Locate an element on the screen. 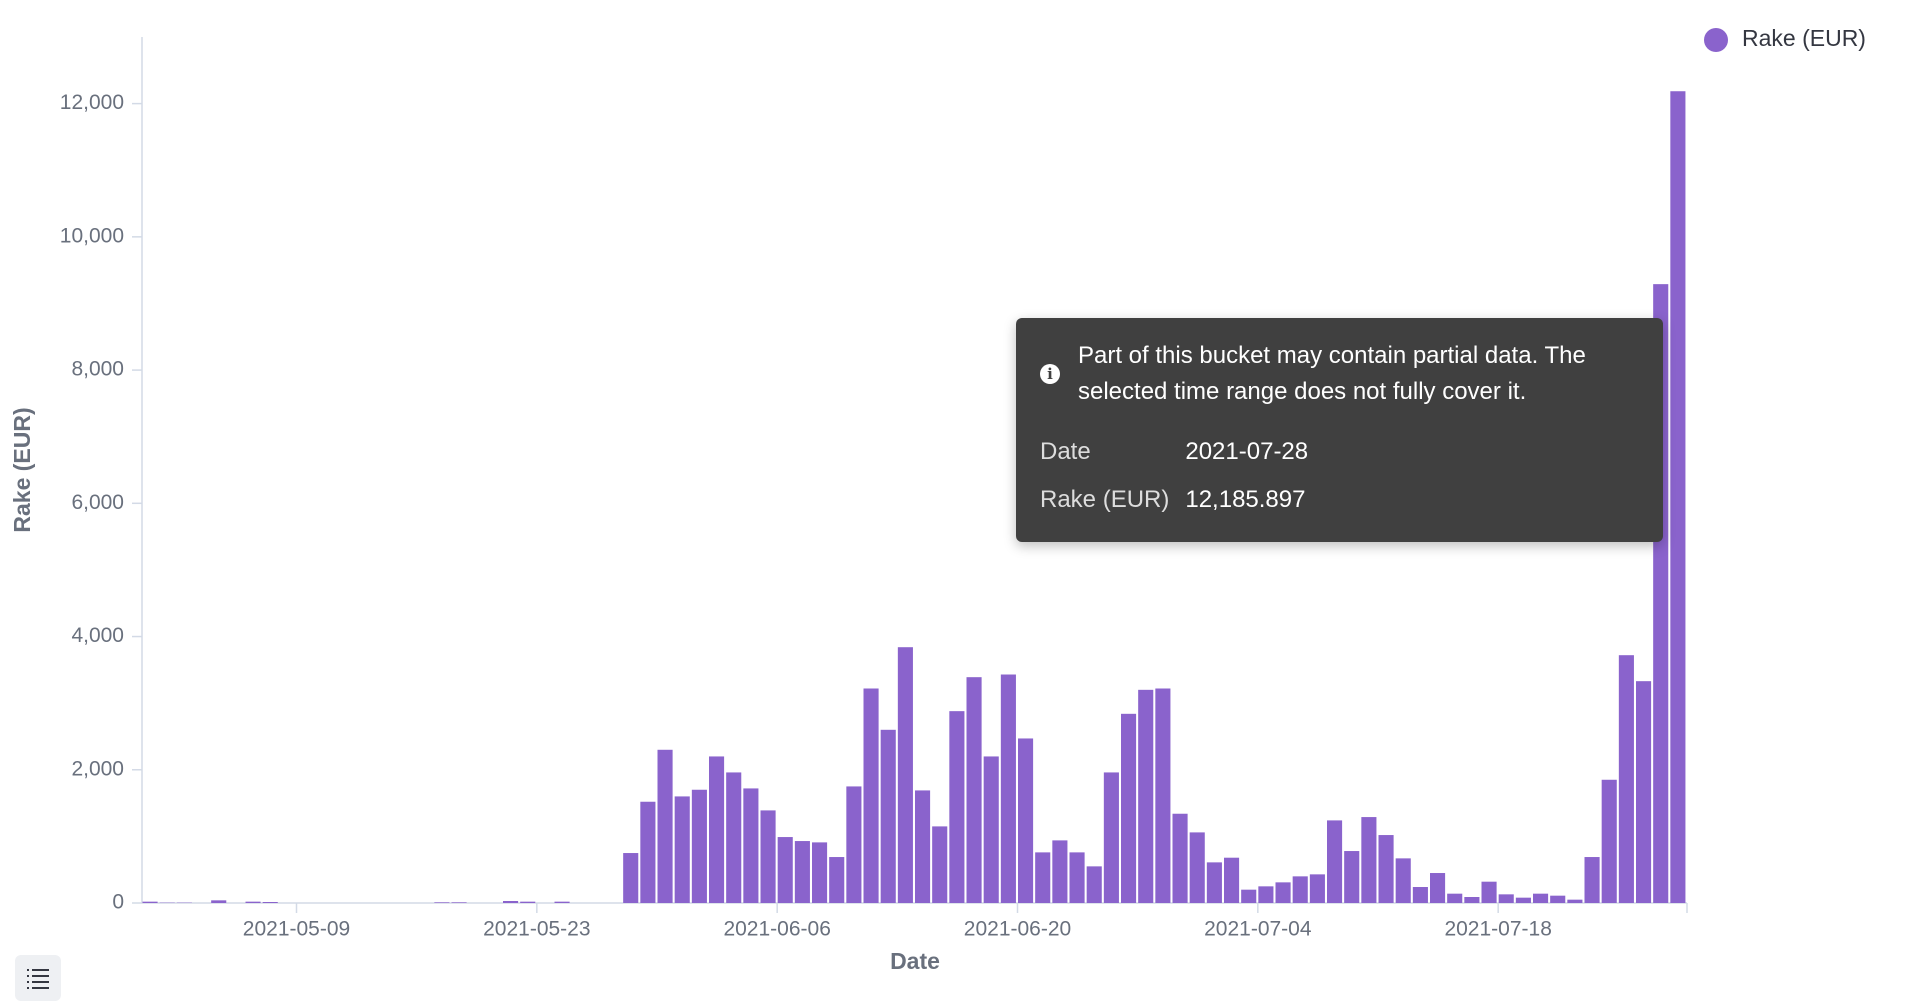  y-tick-label: 10,000 is located at coordinates (92, 235).